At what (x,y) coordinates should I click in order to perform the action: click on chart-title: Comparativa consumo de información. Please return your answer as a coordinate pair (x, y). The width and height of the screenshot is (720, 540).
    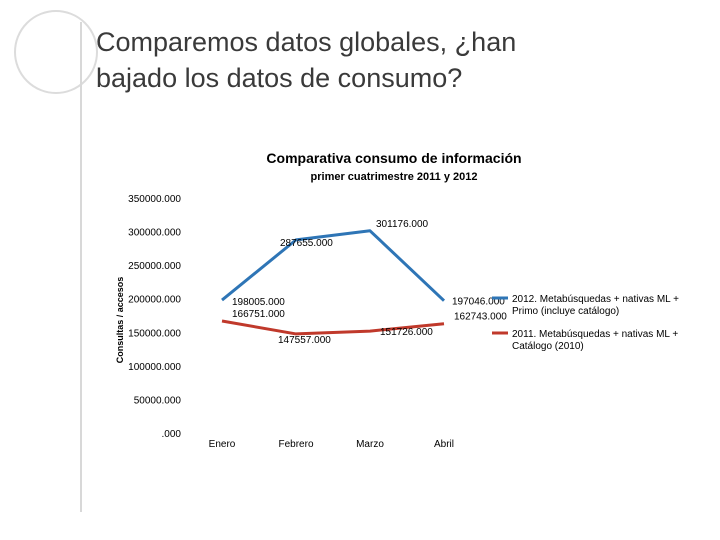
    Looking at the image, I should click on (393, 158).